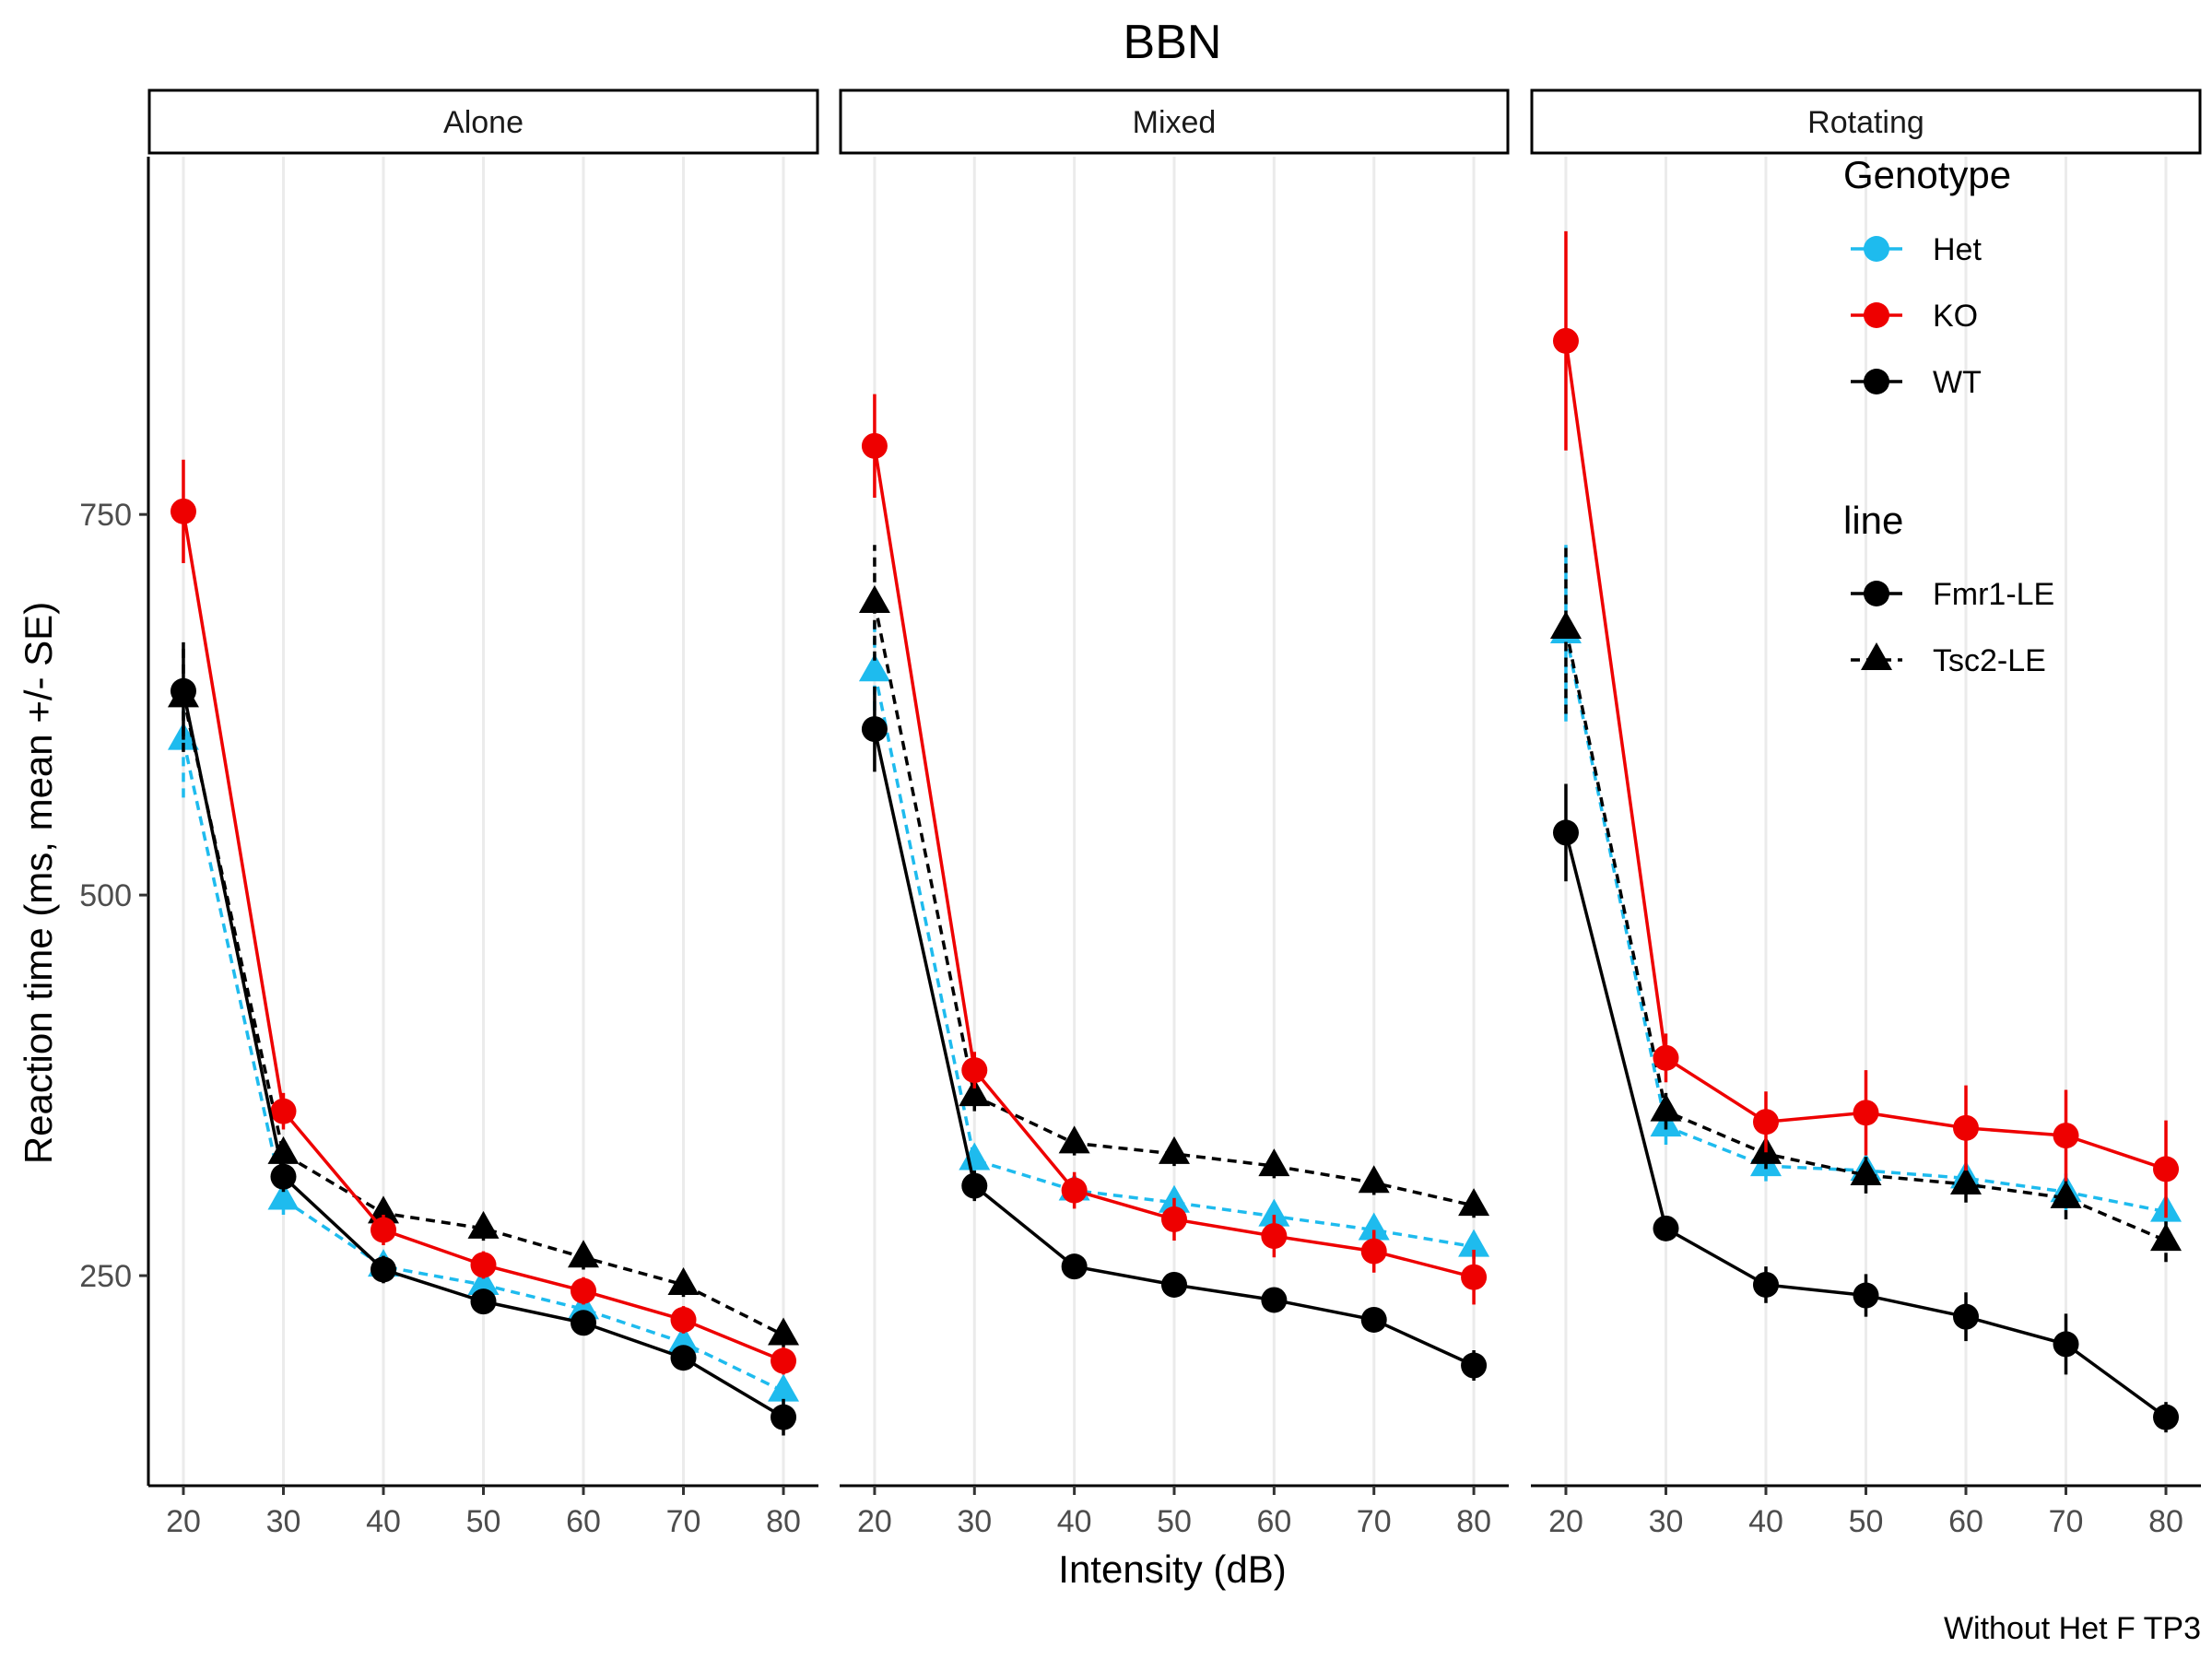  Describe the element at coordinates (1955, 316) in the screenshot. I see `legend-label: KO` at that location.